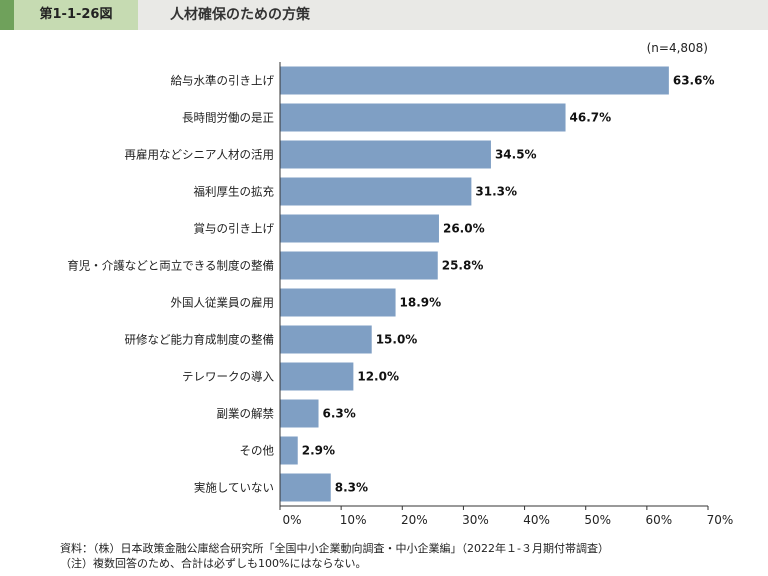 The width and height of the screenshot is (768, 576). I want to click on category-label-1: 給与水準の引き上げ, so click(223, 81).